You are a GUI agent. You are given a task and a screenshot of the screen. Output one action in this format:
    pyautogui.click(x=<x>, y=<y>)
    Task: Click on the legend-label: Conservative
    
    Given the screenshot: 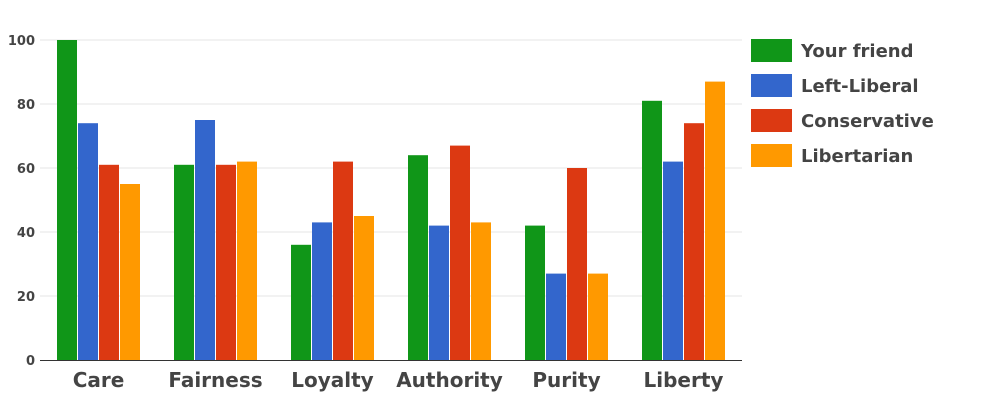 What is the action you would take?
    pyautogui.click(x=867, y=121)
    